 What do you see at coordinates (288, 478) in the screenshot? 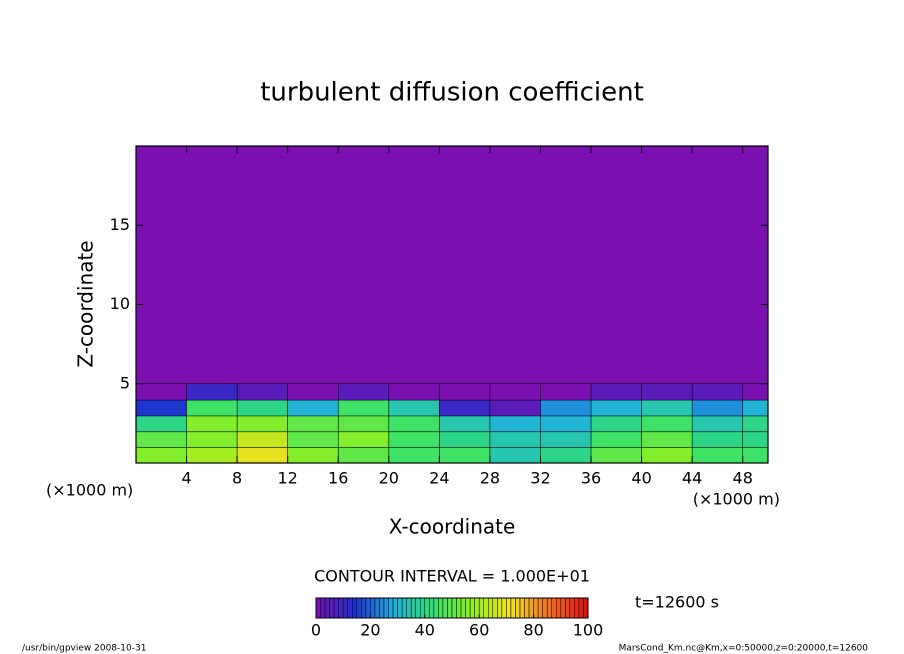
I see `x-tick-label: 12` at bounding box center [288, 478].